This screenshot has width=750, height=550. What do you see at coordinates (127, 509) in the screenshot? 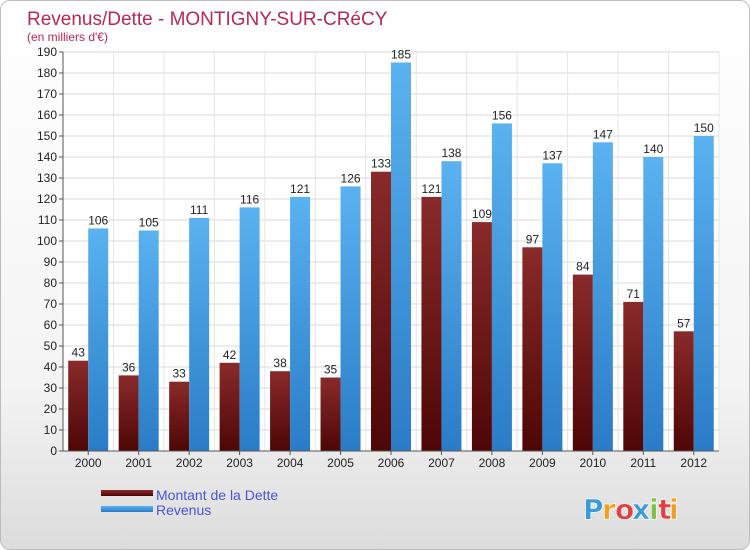
I see `legend-swatch-revenus` at bounding box center [127, 509].